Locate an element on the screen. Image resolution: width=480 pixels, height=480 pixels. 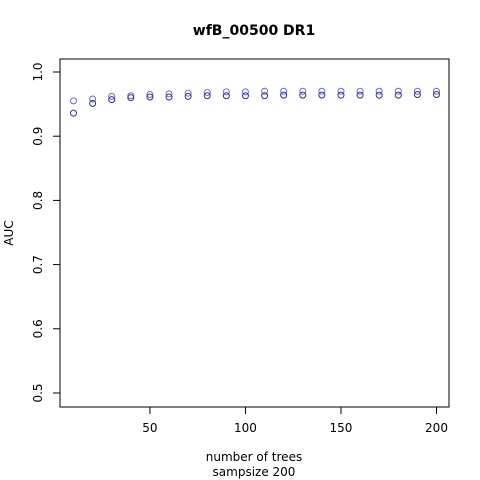
x-tick-label: 100 is located at coordinates (245, 428).